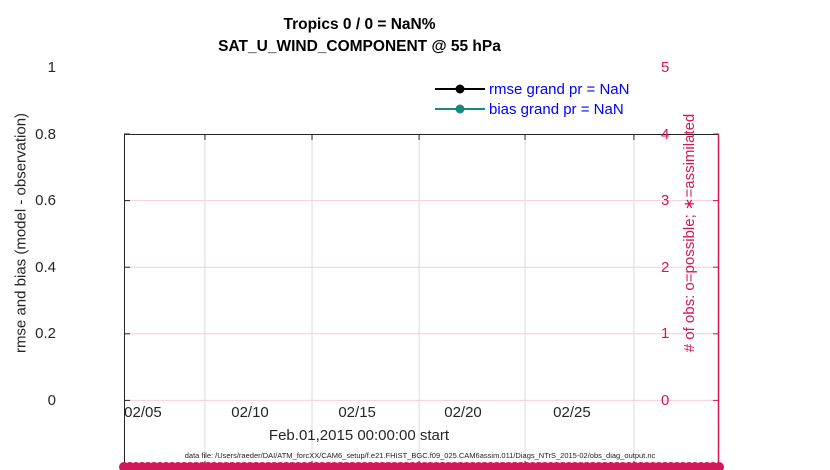  I want to click on chart-title-line1: Tropics 0 / 0 = NaN%, so click(359, 24).